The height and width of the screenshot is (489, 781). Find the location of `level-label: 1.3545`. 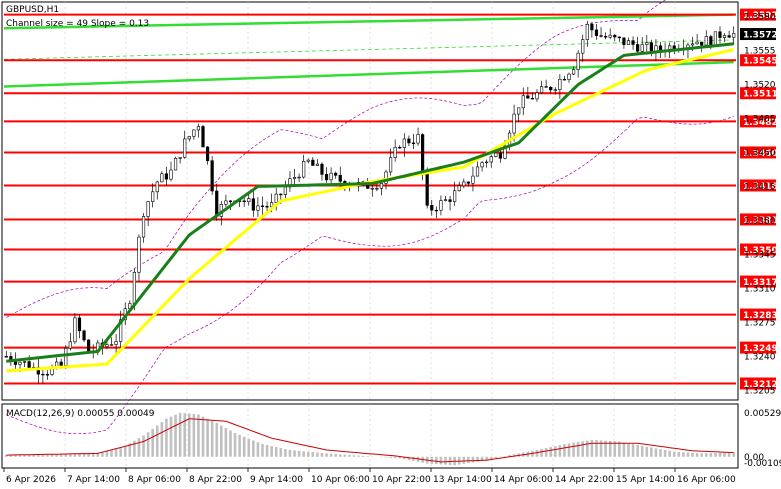

level-label: 1.3545 is located at coordinates (760, 62).